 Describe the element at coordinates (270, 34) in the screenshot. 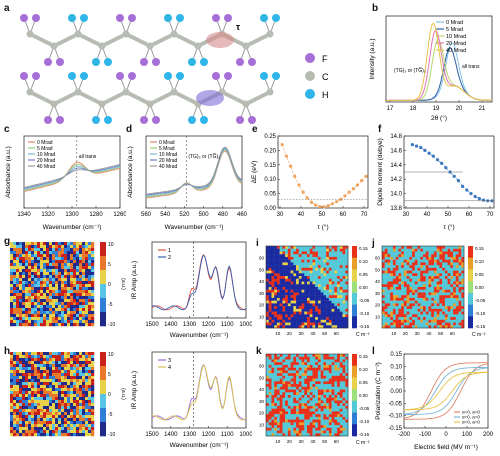

I see `carbon-atom` at that location.